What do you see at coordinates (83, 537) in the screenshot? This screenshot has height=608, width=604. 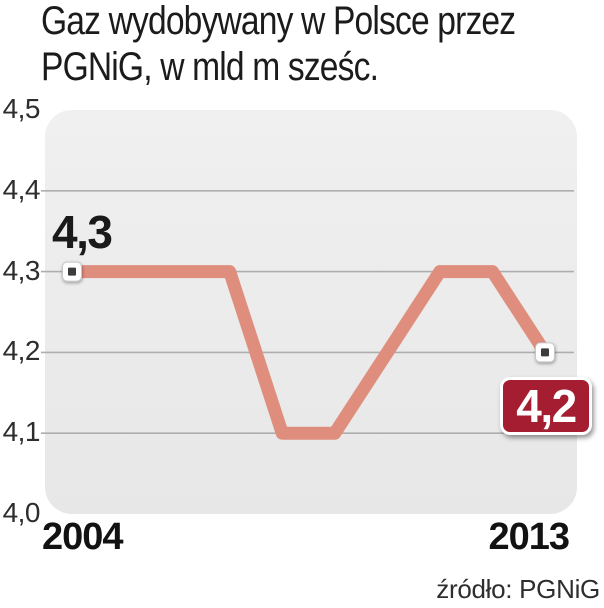 I see `x-axis-label-first: 2004` at bounding box center [83, 537].